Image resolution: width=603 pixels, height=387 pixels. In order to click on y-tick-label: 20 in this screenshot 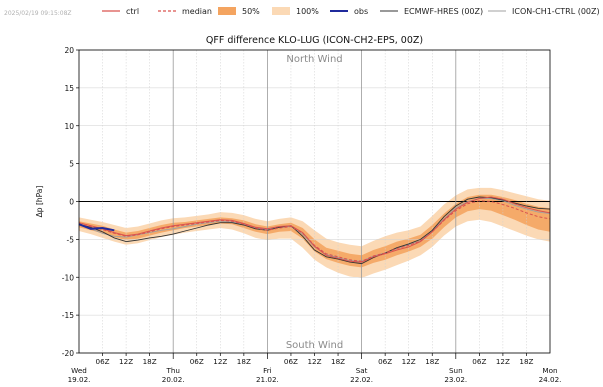, I will do `click(69, 50)`.